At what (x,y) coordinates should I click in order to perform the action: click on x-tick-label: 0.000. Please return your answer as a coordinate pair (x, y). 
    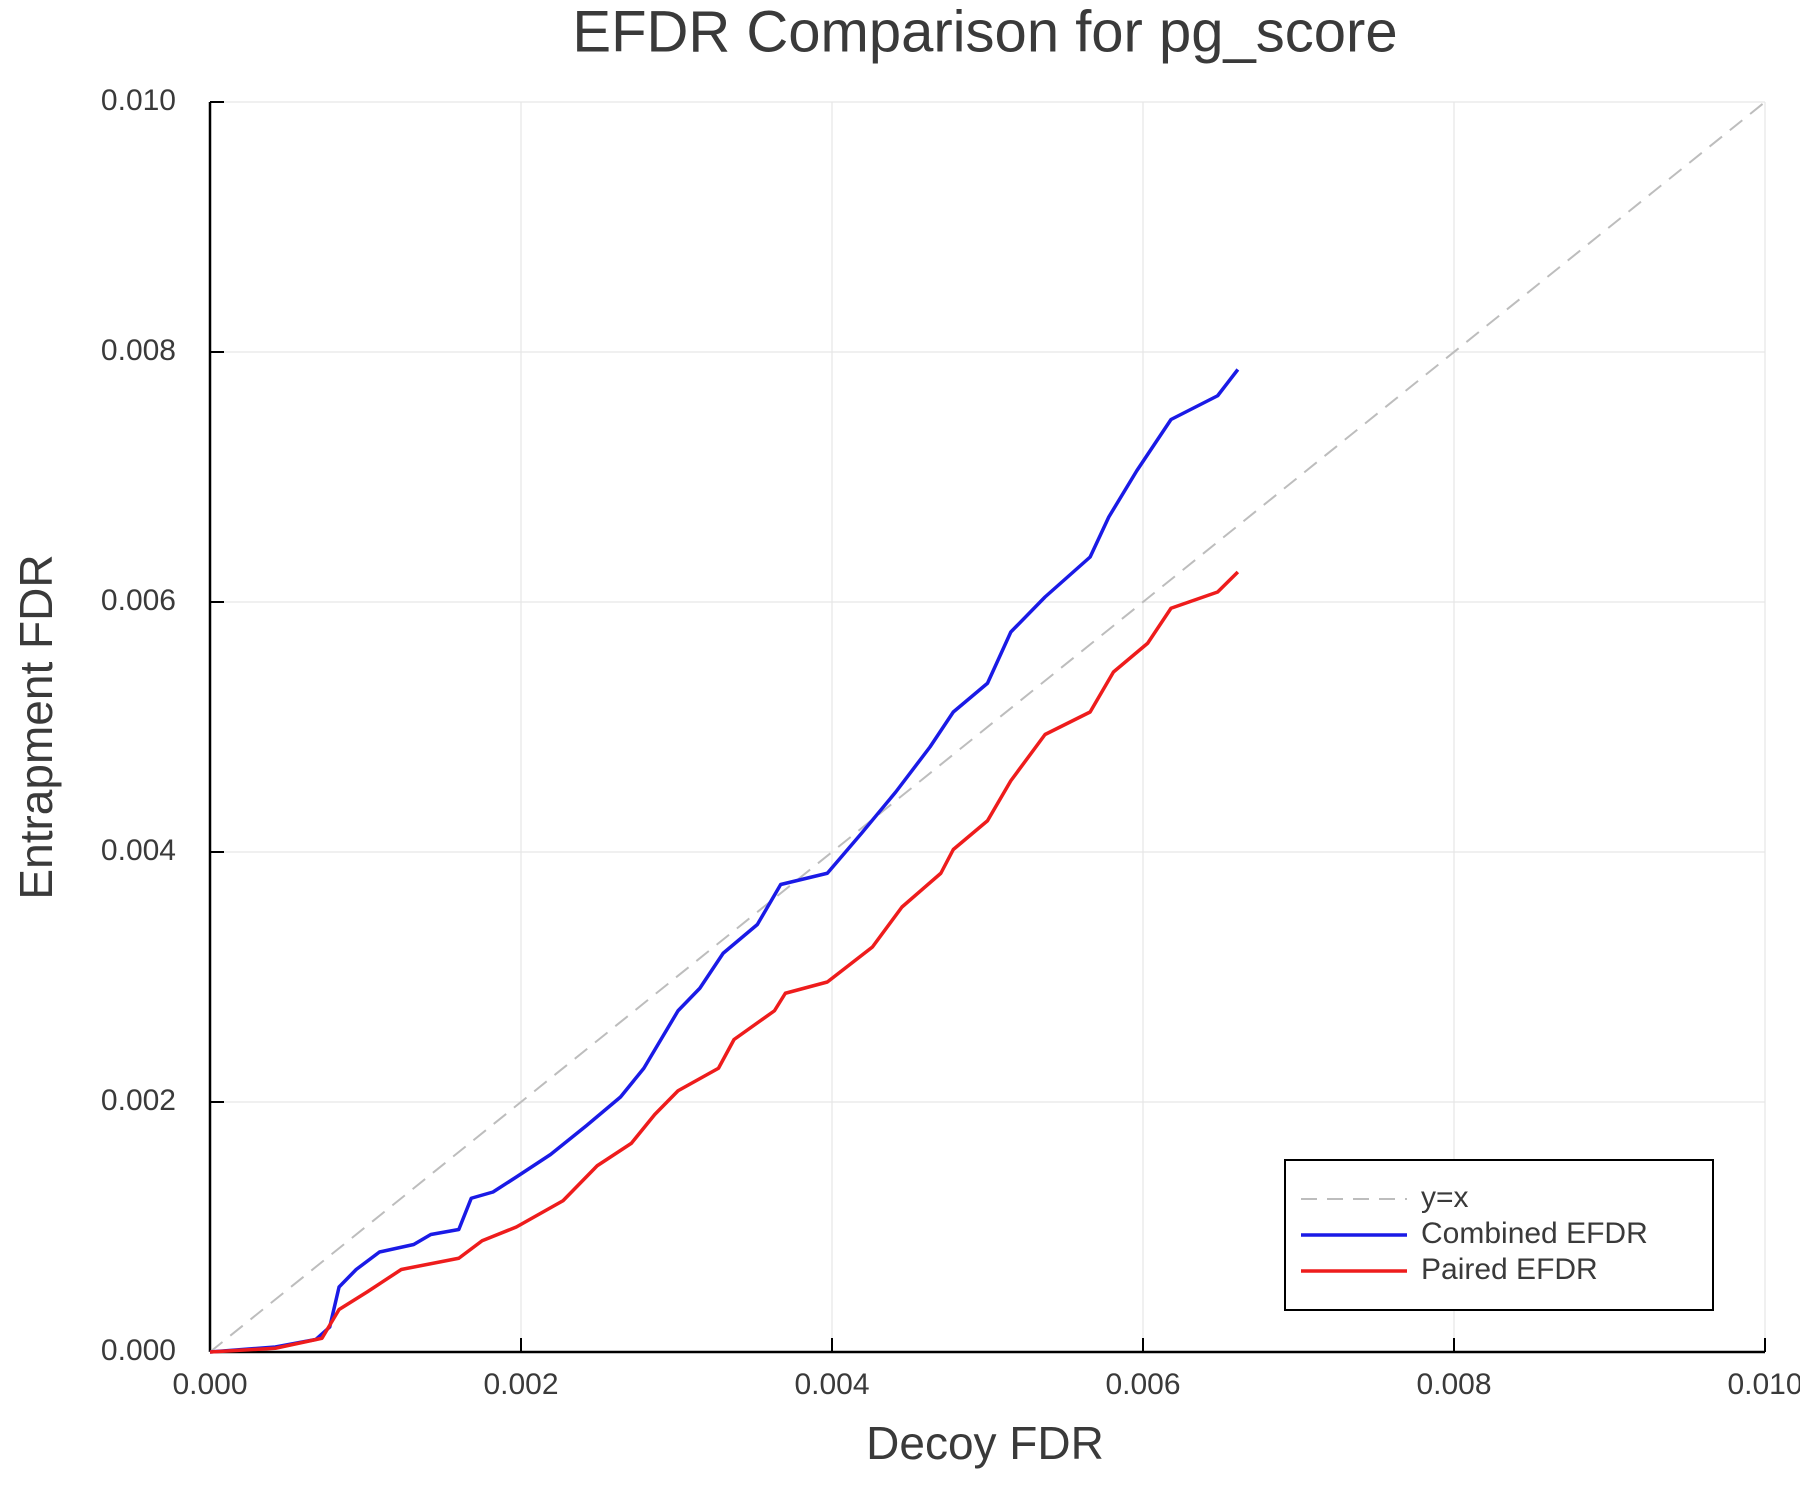
    Looking at the image, I should click on (209, 1384).